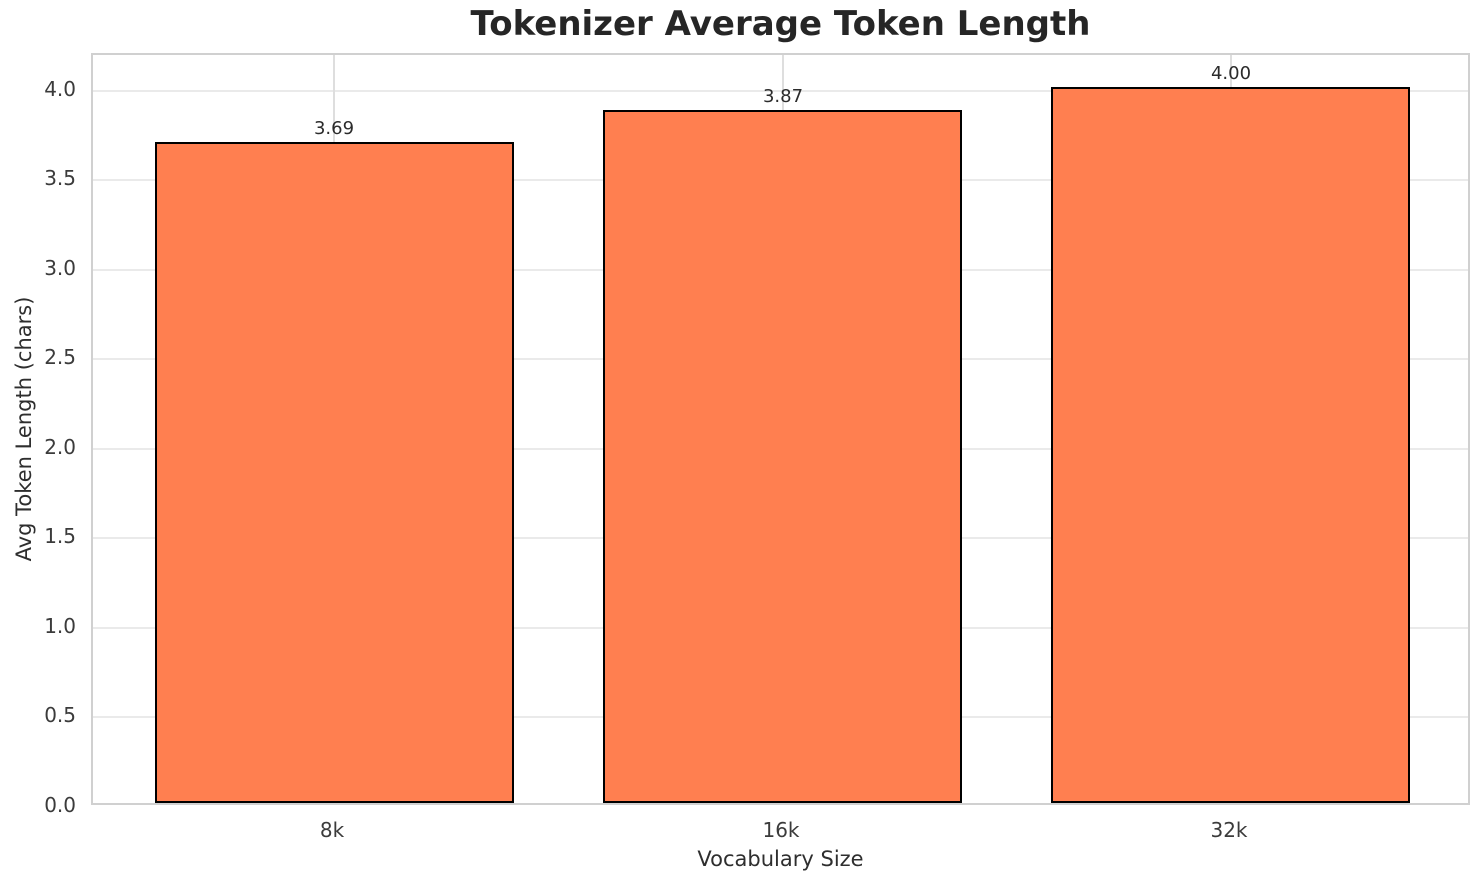  Describe the element at coordinates (60, 357) in the screenshot. I see `y-tick-label: 2.5` at that location.